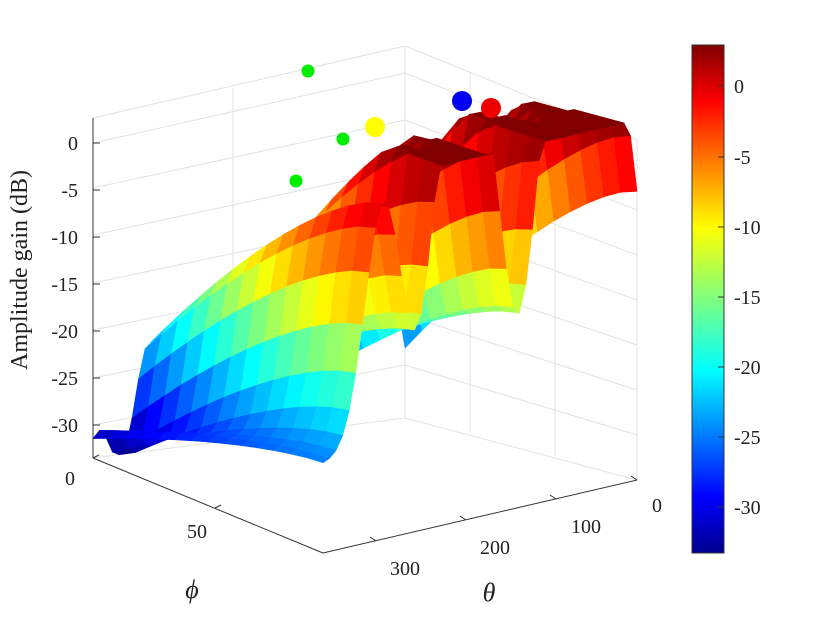  What do you see at coordinates (708, 299) in the screenshot?
I see `colorbar` at bounding box center [708, 299].